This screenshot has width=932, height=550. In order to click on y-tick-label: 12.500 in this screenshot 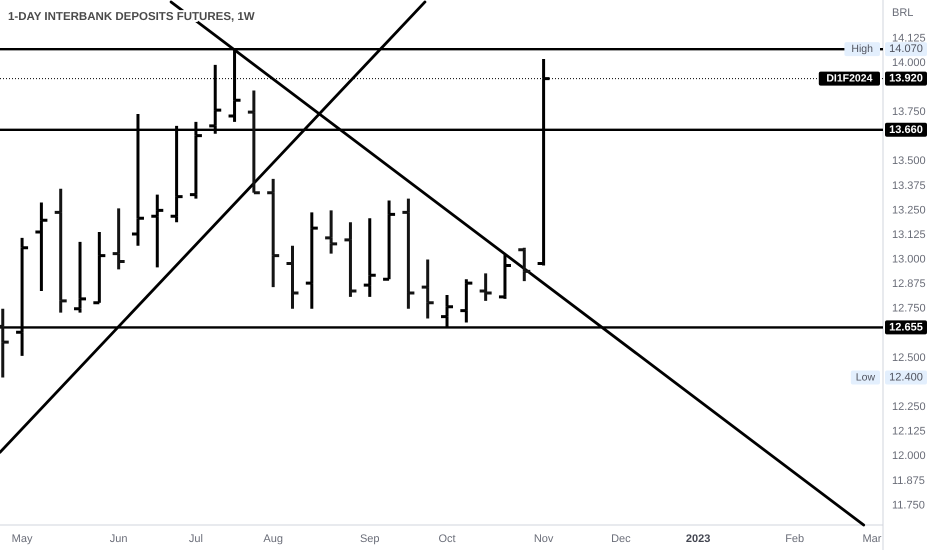, I will do `click(909, 358)`.